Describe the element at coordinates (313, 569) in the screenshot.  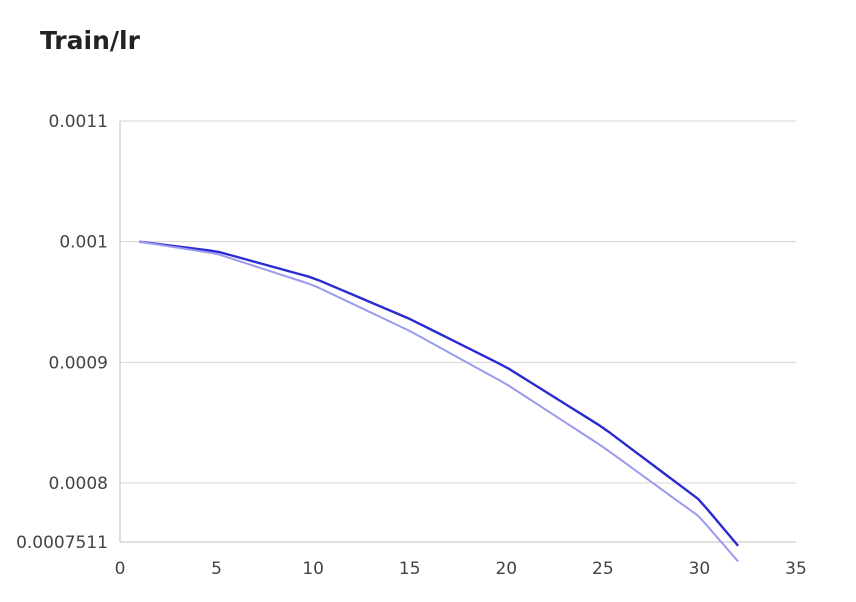
I see `x-tick-label: 10` at that location.